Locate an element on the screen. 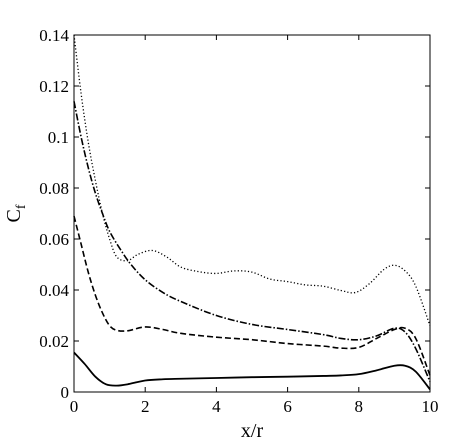 This screenshot has height=444, width=474. y-tick-label: 0.04 is located at coordinates (54, 290).